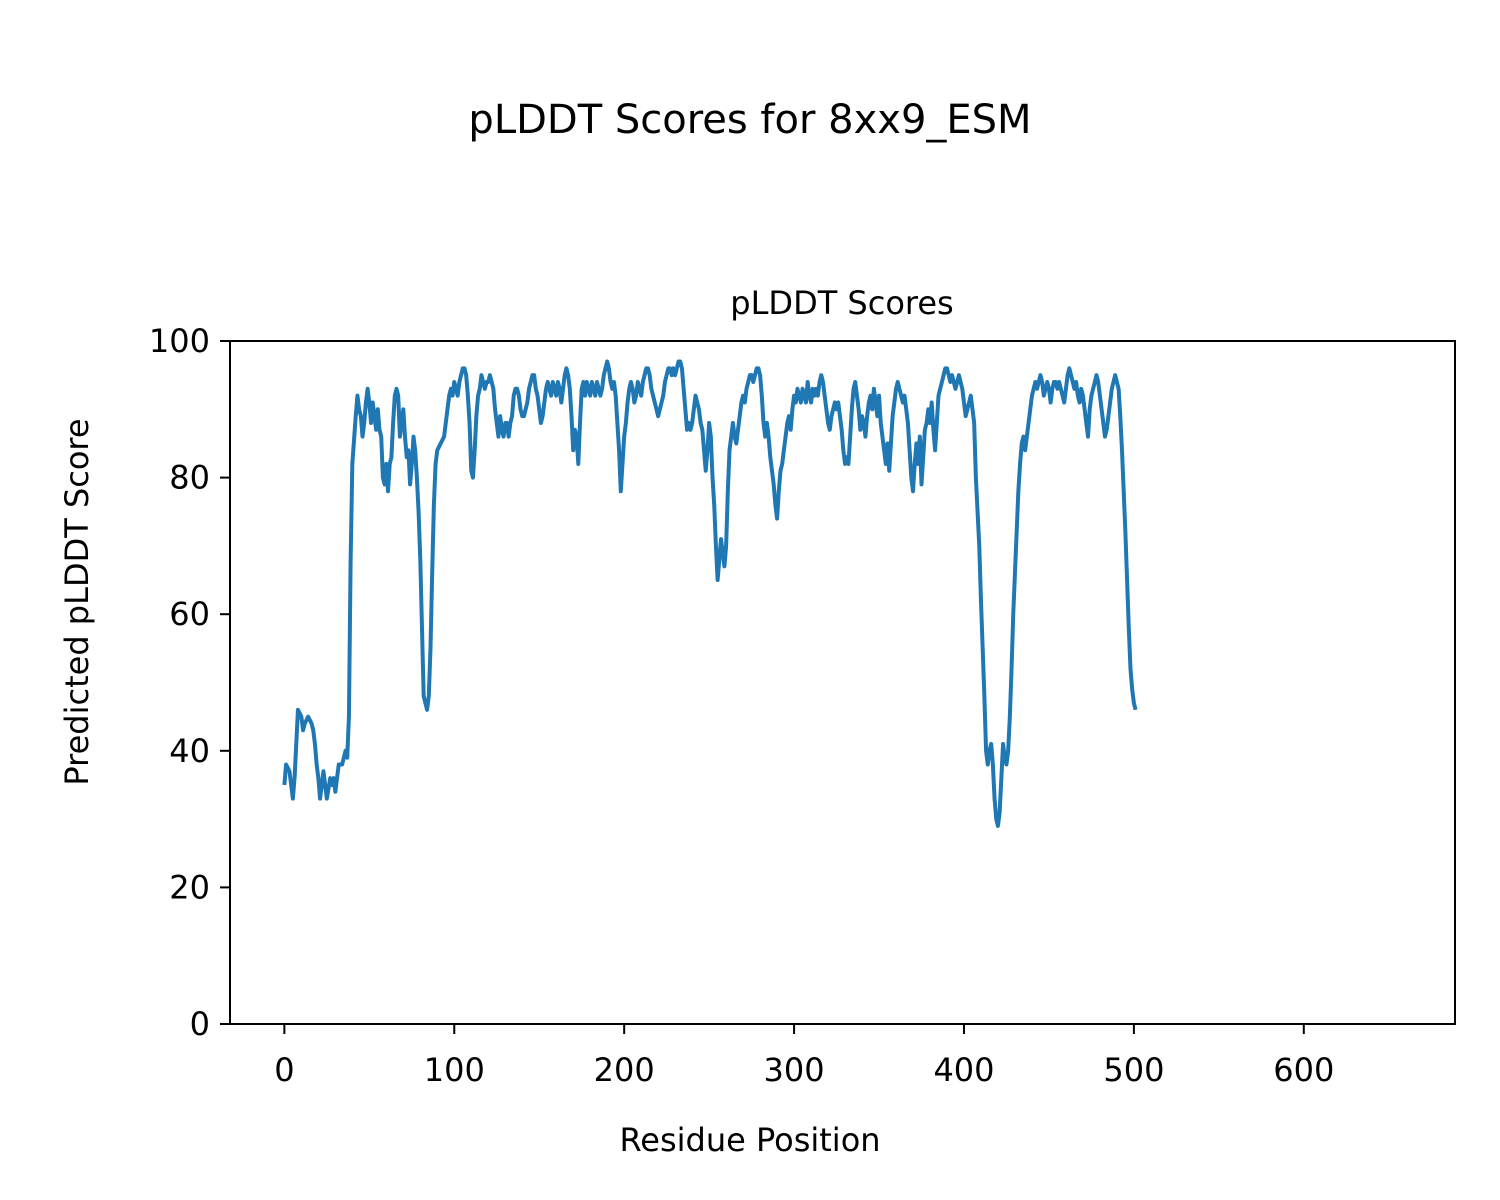 This screenshot has height=1200, width=1500. What do you see at coordinates (189, 682) in the screenshot?
I see `y-axis: 0 20 40 60 80 100` at bounding box center [189, 682].